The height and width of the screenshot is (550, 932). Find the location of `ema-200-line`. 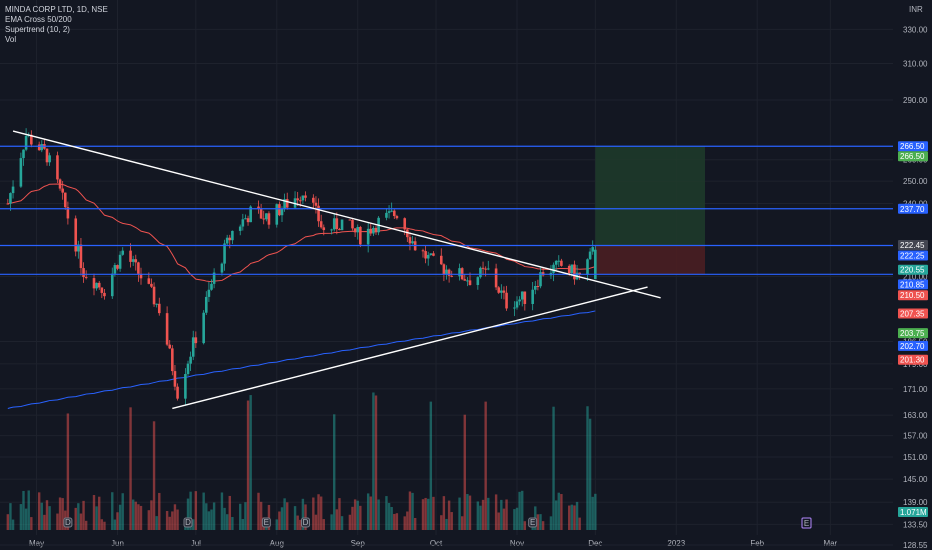

ema-200-line is located at coordinates (301, 359).